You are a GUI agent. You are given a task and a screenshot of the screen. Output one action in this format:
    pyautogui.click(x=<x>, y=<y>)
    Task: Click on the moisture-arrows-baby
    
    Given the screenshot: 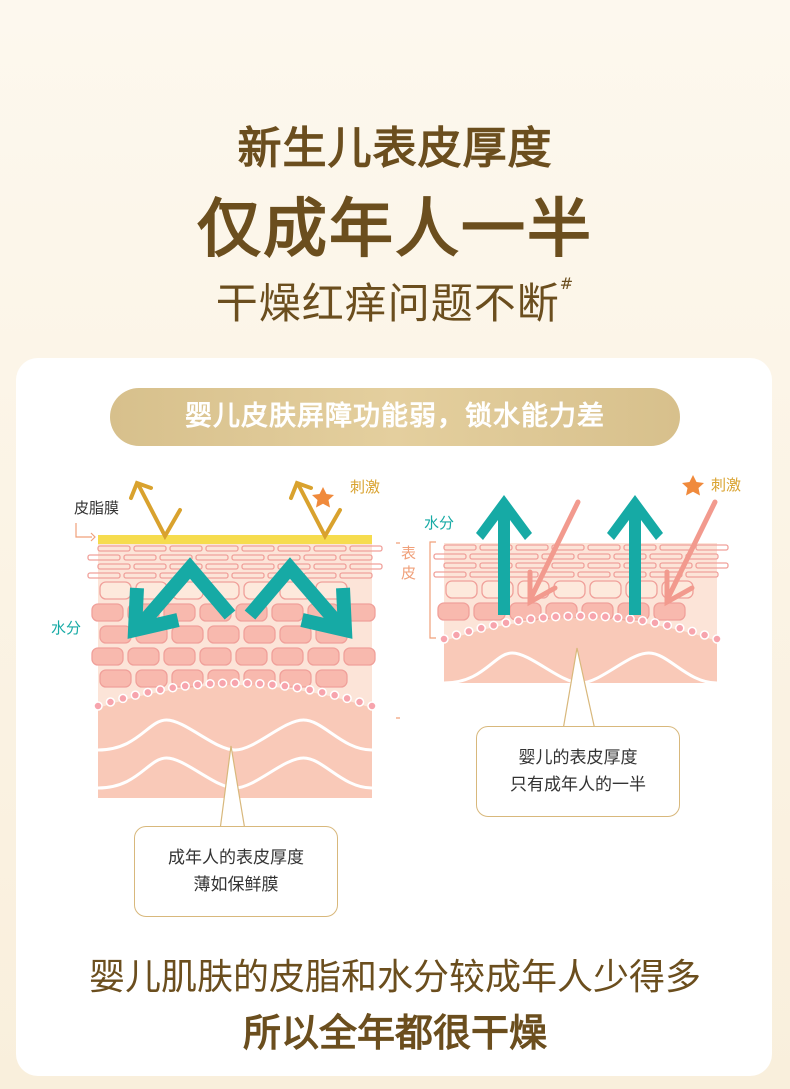 What is the action you would take?
    pyautogui.click(x=569, y=555)
    